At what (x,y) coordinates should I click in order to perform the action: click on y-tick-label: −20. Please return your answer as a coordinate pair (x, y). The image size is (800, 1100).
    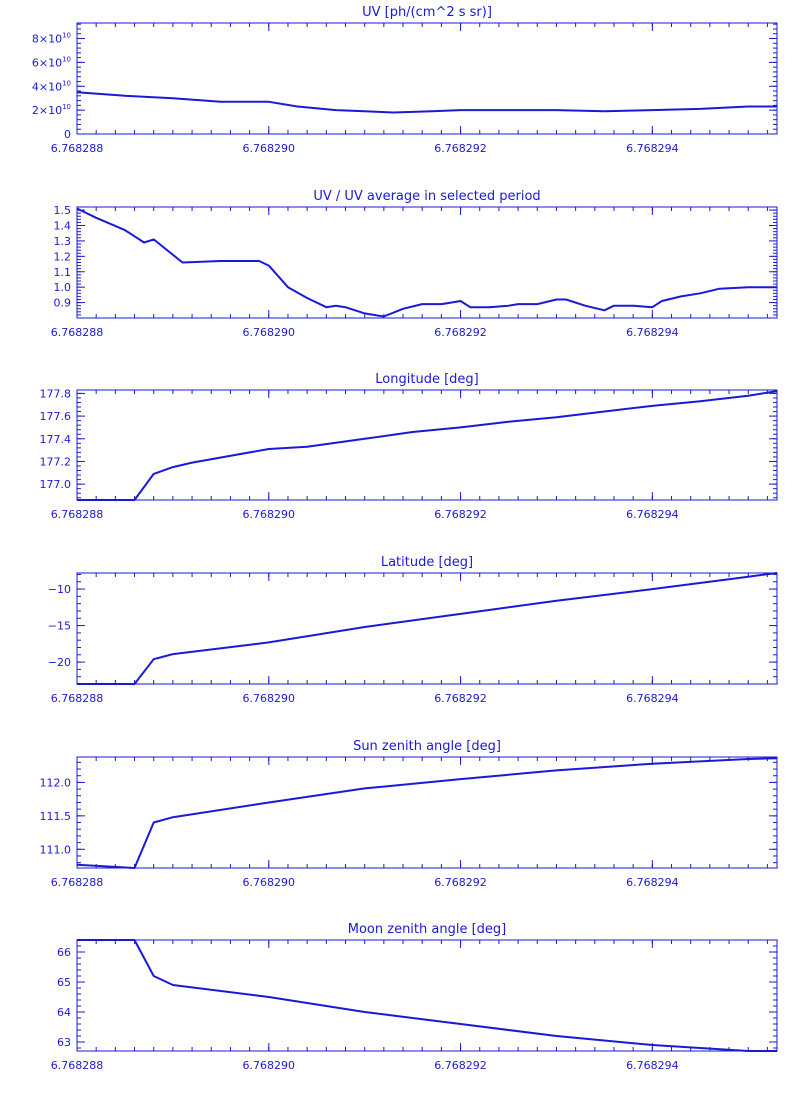
    Looking at the image, I should click on (59, 662).